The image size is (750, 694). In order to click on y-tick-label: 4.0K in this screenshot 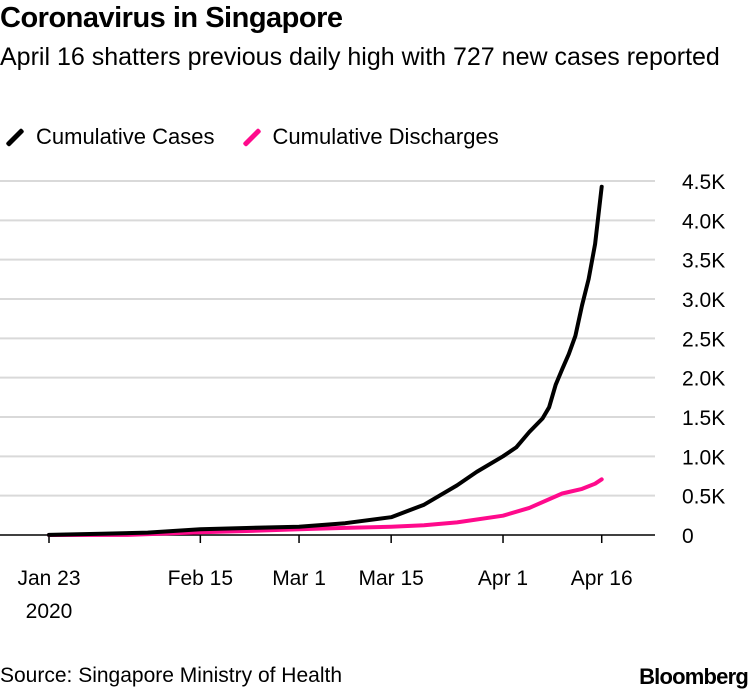, I will do `click(703, 221)`.